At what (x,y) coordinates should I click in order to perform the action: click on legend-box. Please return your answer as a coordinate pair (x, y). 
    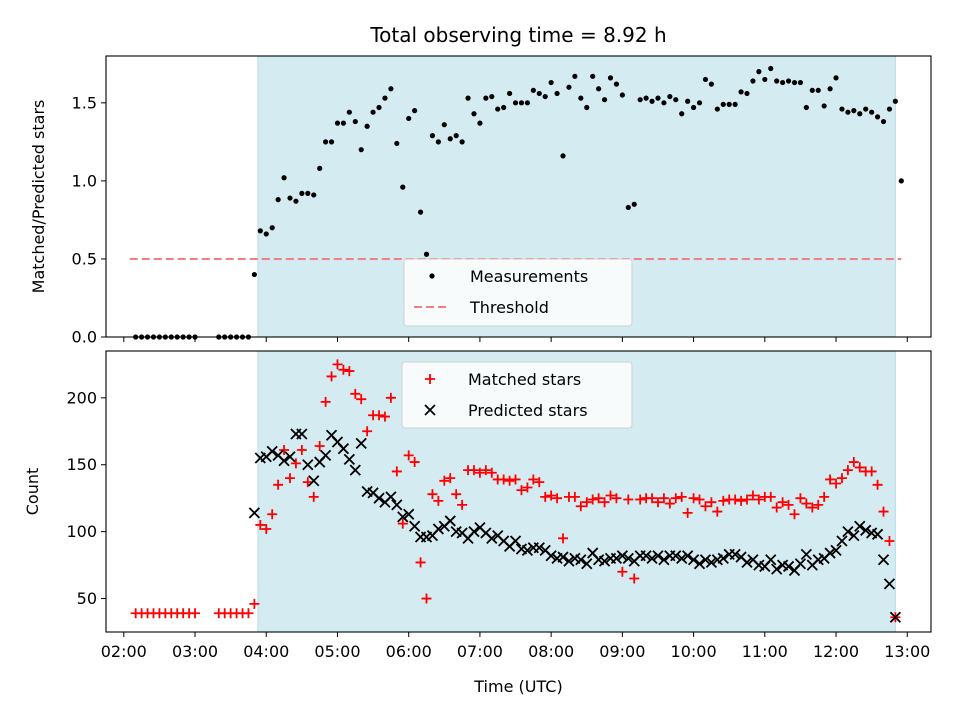
    Looking at the image, I should click on (517, 395).